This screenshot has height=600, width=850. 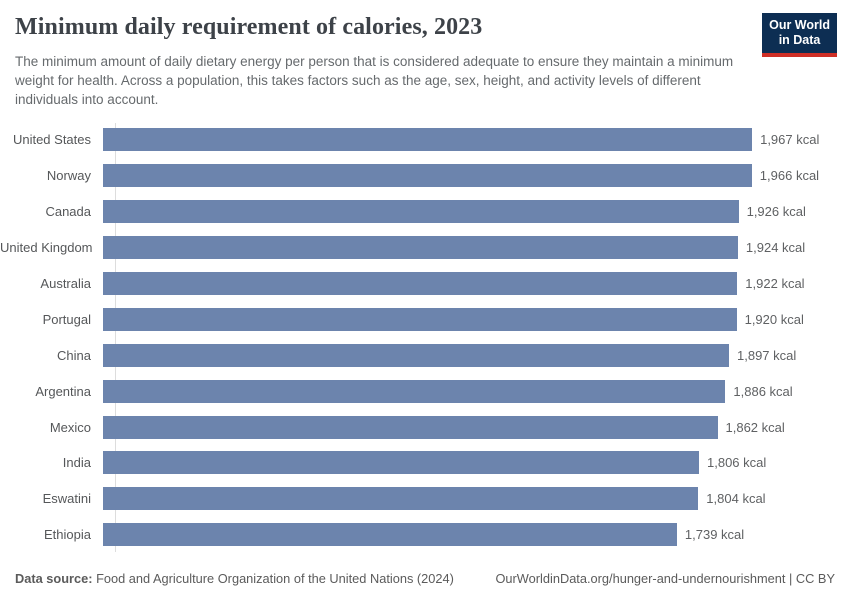 I want to click on bar-area: 1,739 kcal, so click(x=476, y=535).